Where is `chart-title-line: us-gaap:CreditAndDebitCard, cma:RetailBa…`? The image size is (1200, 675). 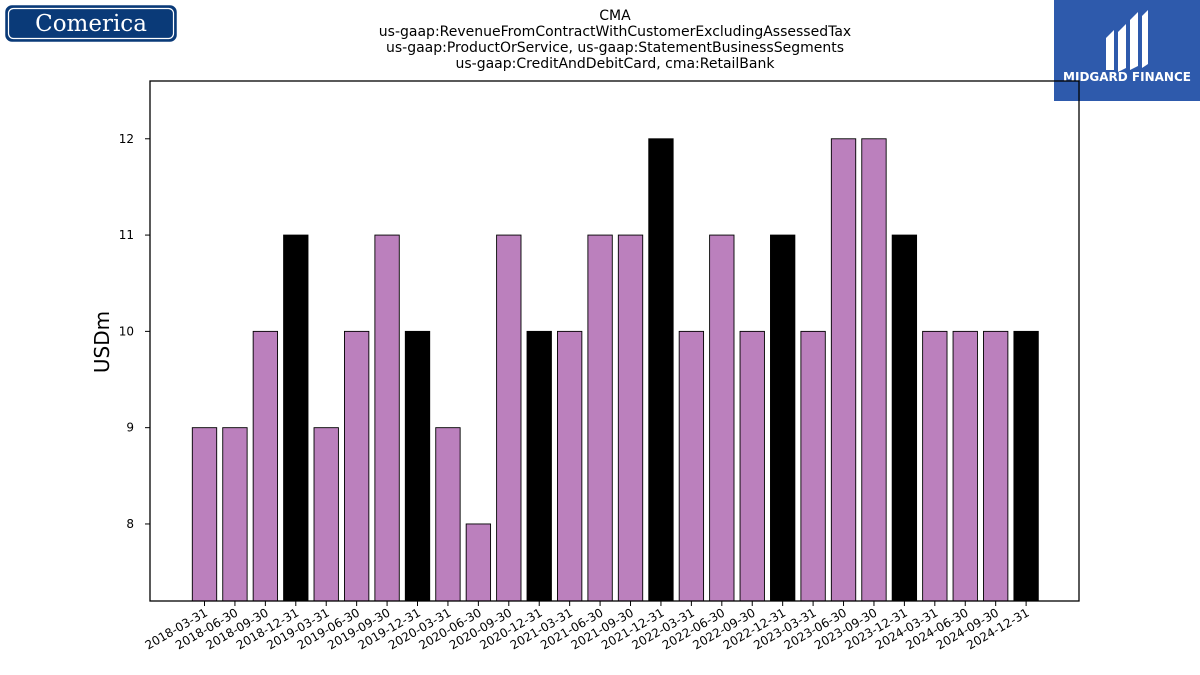
chart-title-line: us-gaap:CreditAndDebitCard, cma:RetailBa… is located at coordinates (616, 64).